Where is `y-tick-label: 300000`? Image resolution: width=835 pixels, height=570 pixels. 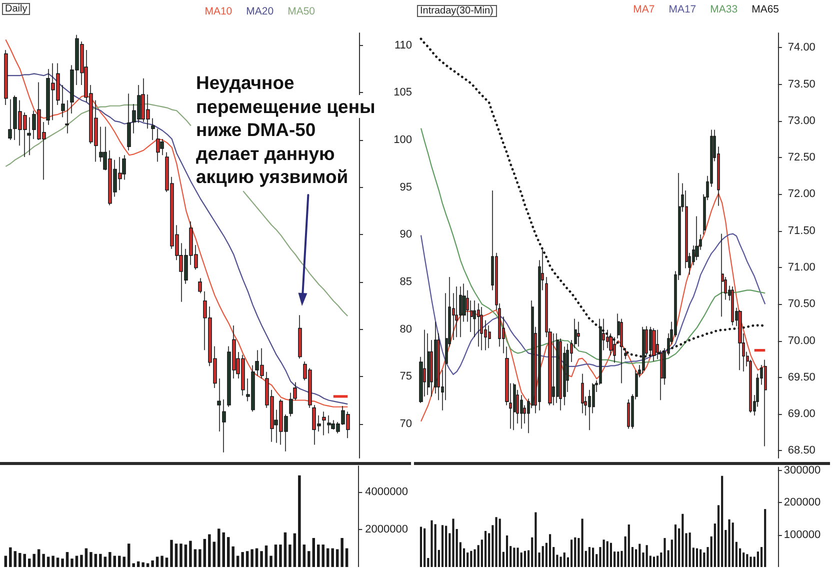 y-tick-label: 300000 is located at coordinates (802, 470).